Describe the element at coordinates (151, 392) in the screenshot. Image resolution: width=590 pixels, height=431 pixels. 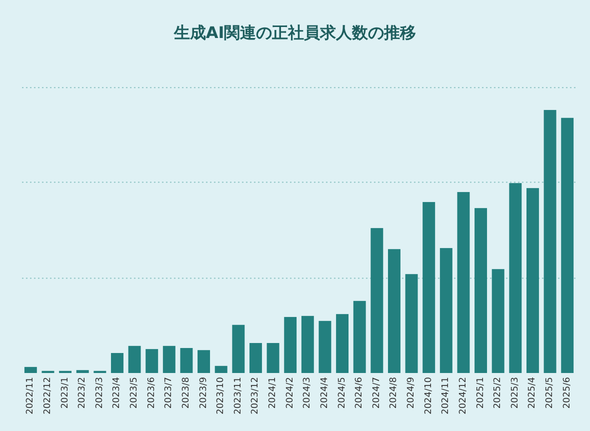
I see `x-tick-label: 2023/6` at that location.